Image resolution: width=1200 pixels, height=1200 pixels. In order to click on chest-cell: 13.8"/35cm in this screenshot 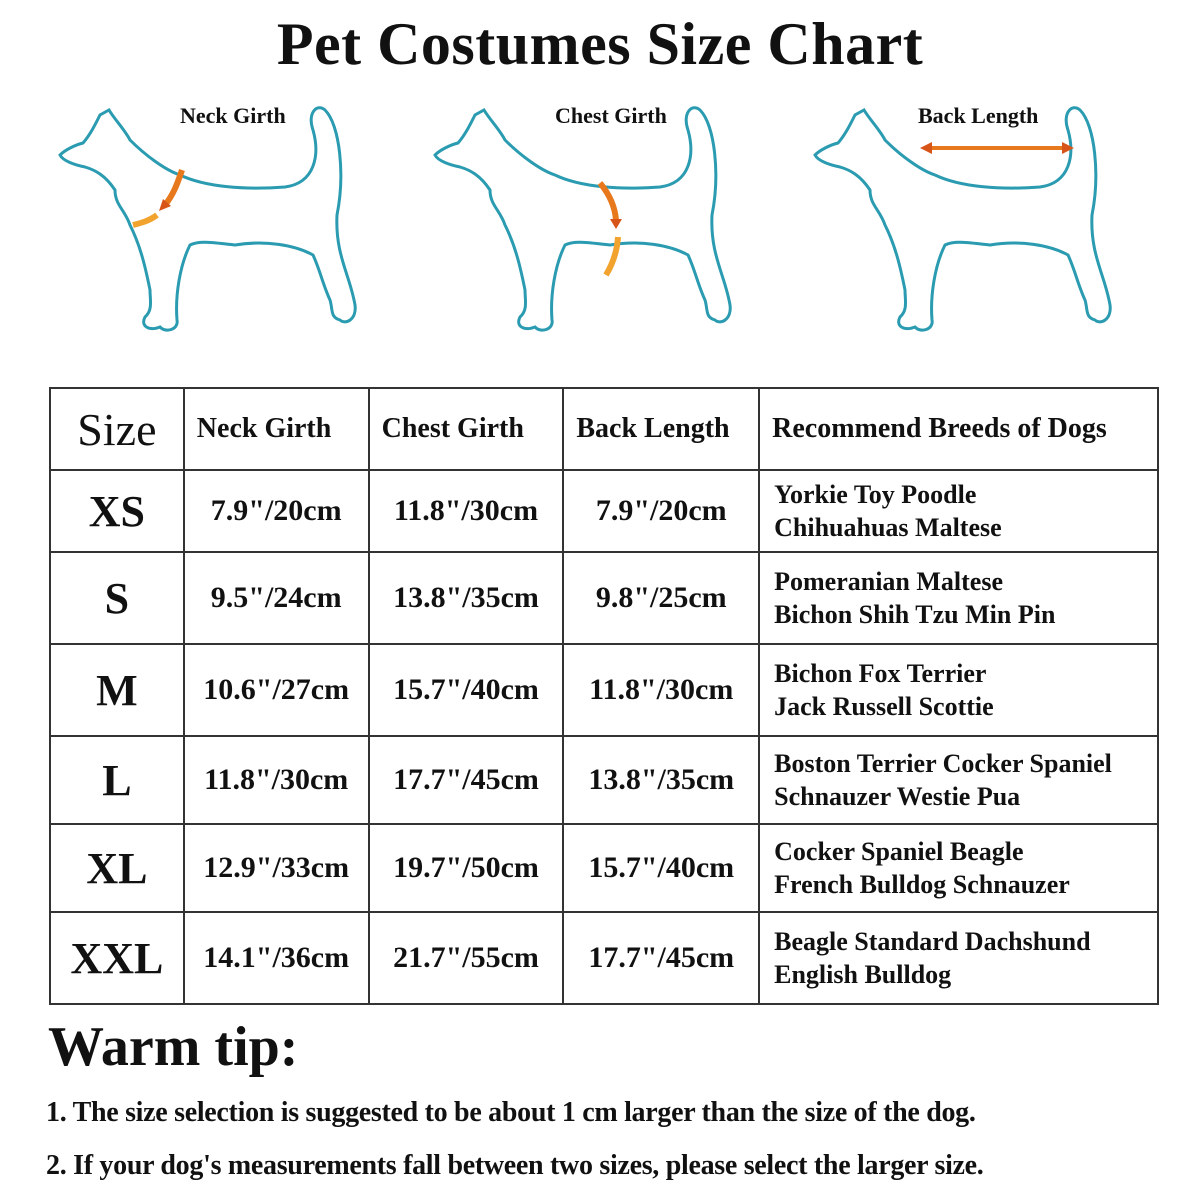, I will do `click(466, 598)`.